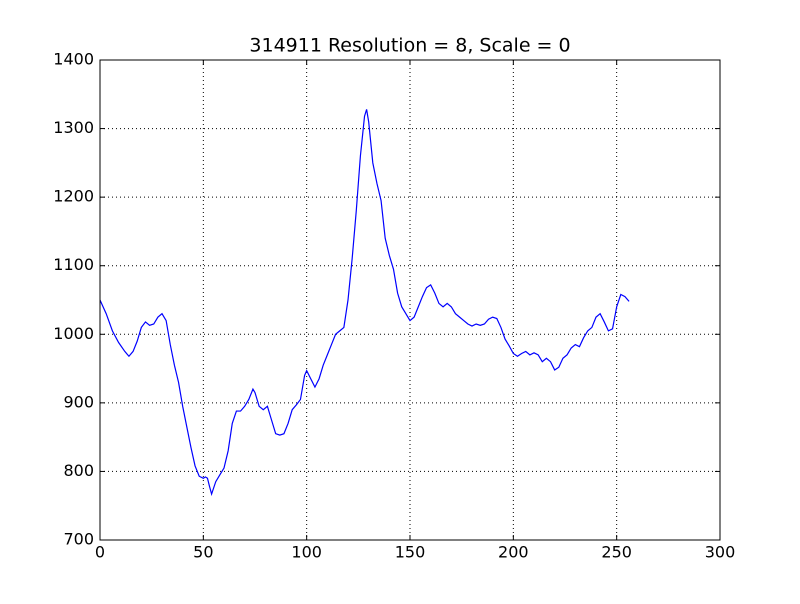  Describe the element at coordinates (73, 333) in the screenshot. I see `y-tick-label: 1000` at that location.